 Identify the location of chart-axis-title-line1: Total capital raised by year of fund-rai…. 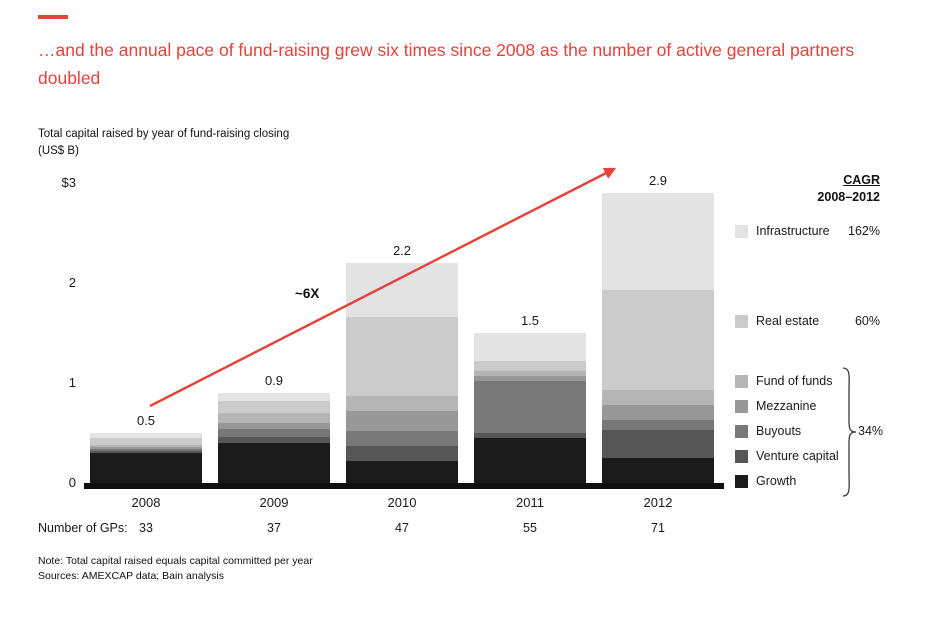
(164, 134).